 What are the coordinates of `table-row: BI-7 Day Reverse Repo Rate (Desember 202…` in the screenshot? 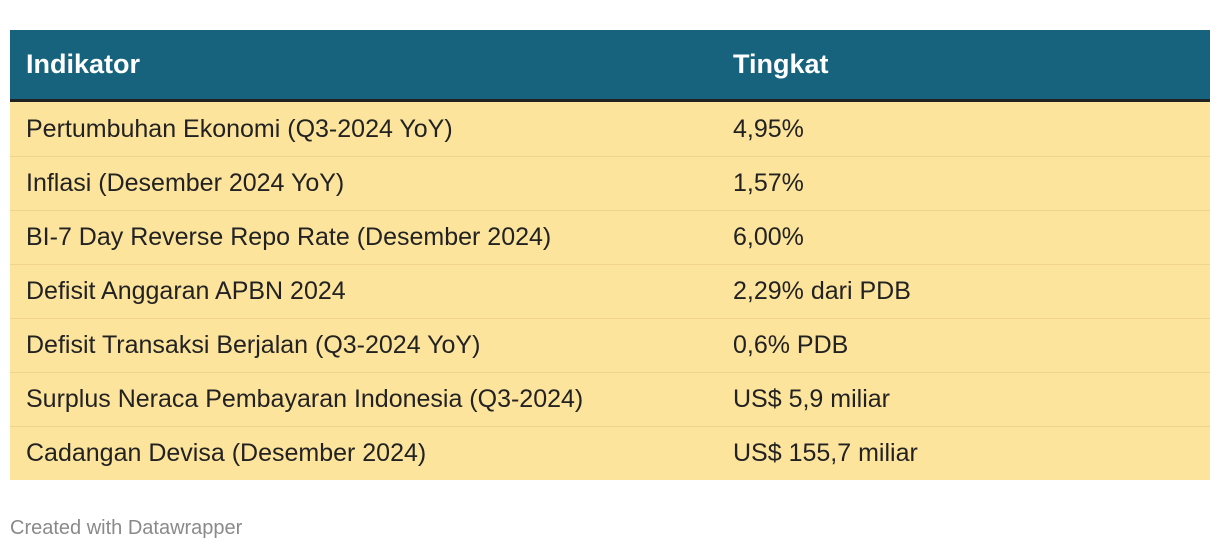 It's located at (610, 237).